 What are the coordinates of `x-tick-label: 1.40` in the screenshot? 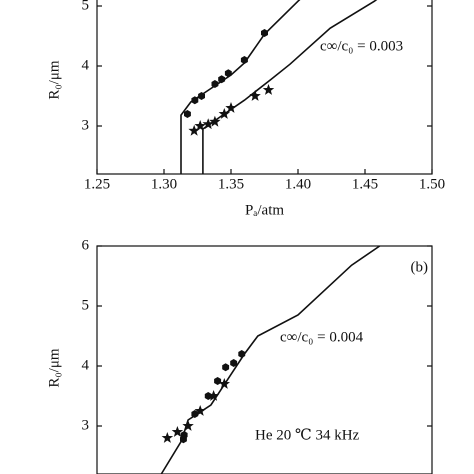 It's located at (298, 184).